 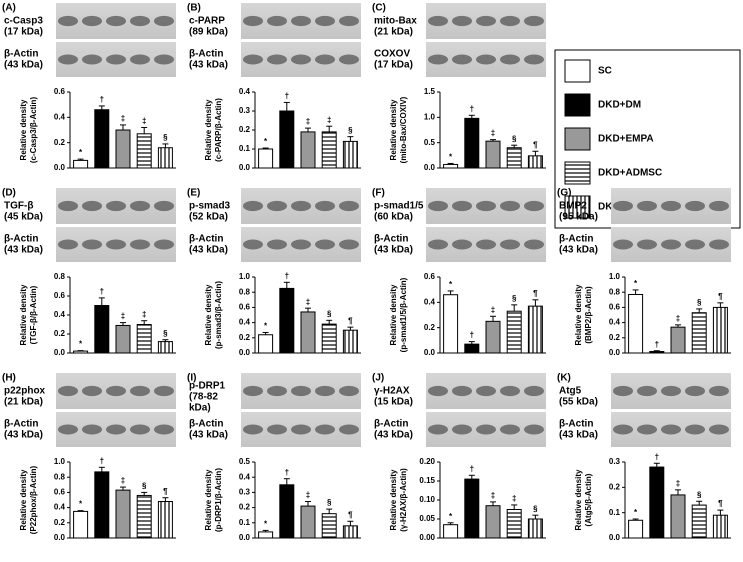 What do you see at coordinates (427, 537) in the screenshot?
I see `y-tick-label: 0.00` at bounding box center [427, 537].